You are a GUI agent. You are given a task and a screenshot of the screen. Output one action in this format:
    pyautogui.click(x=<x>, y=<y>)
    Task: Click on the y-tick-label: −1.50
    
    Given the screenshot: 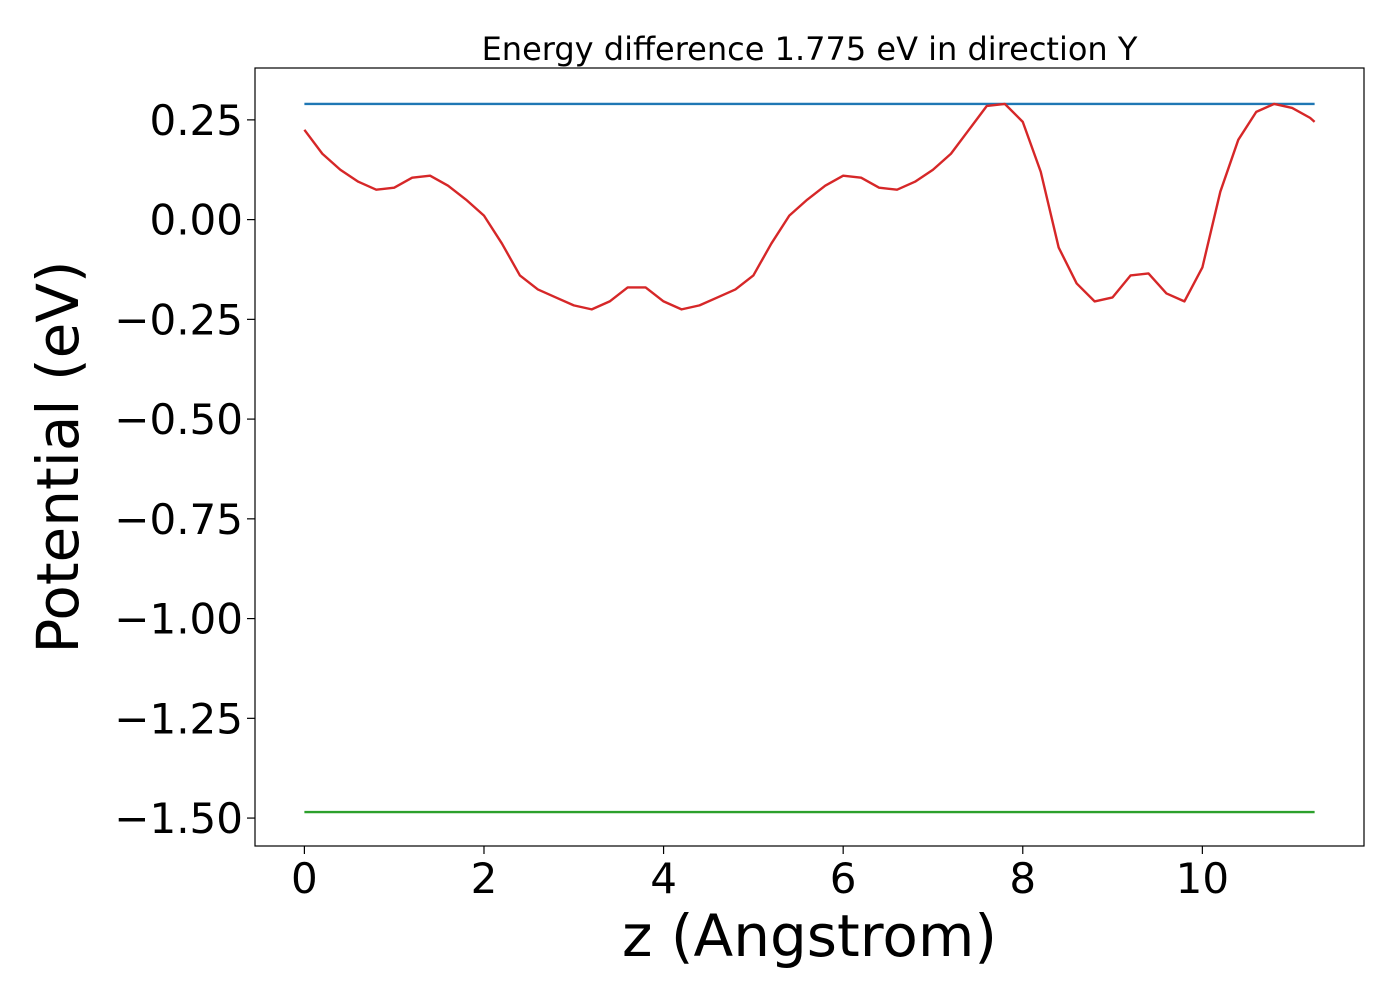 What is the action you would take?
    pyautogui.click(x=178, y=818)
    